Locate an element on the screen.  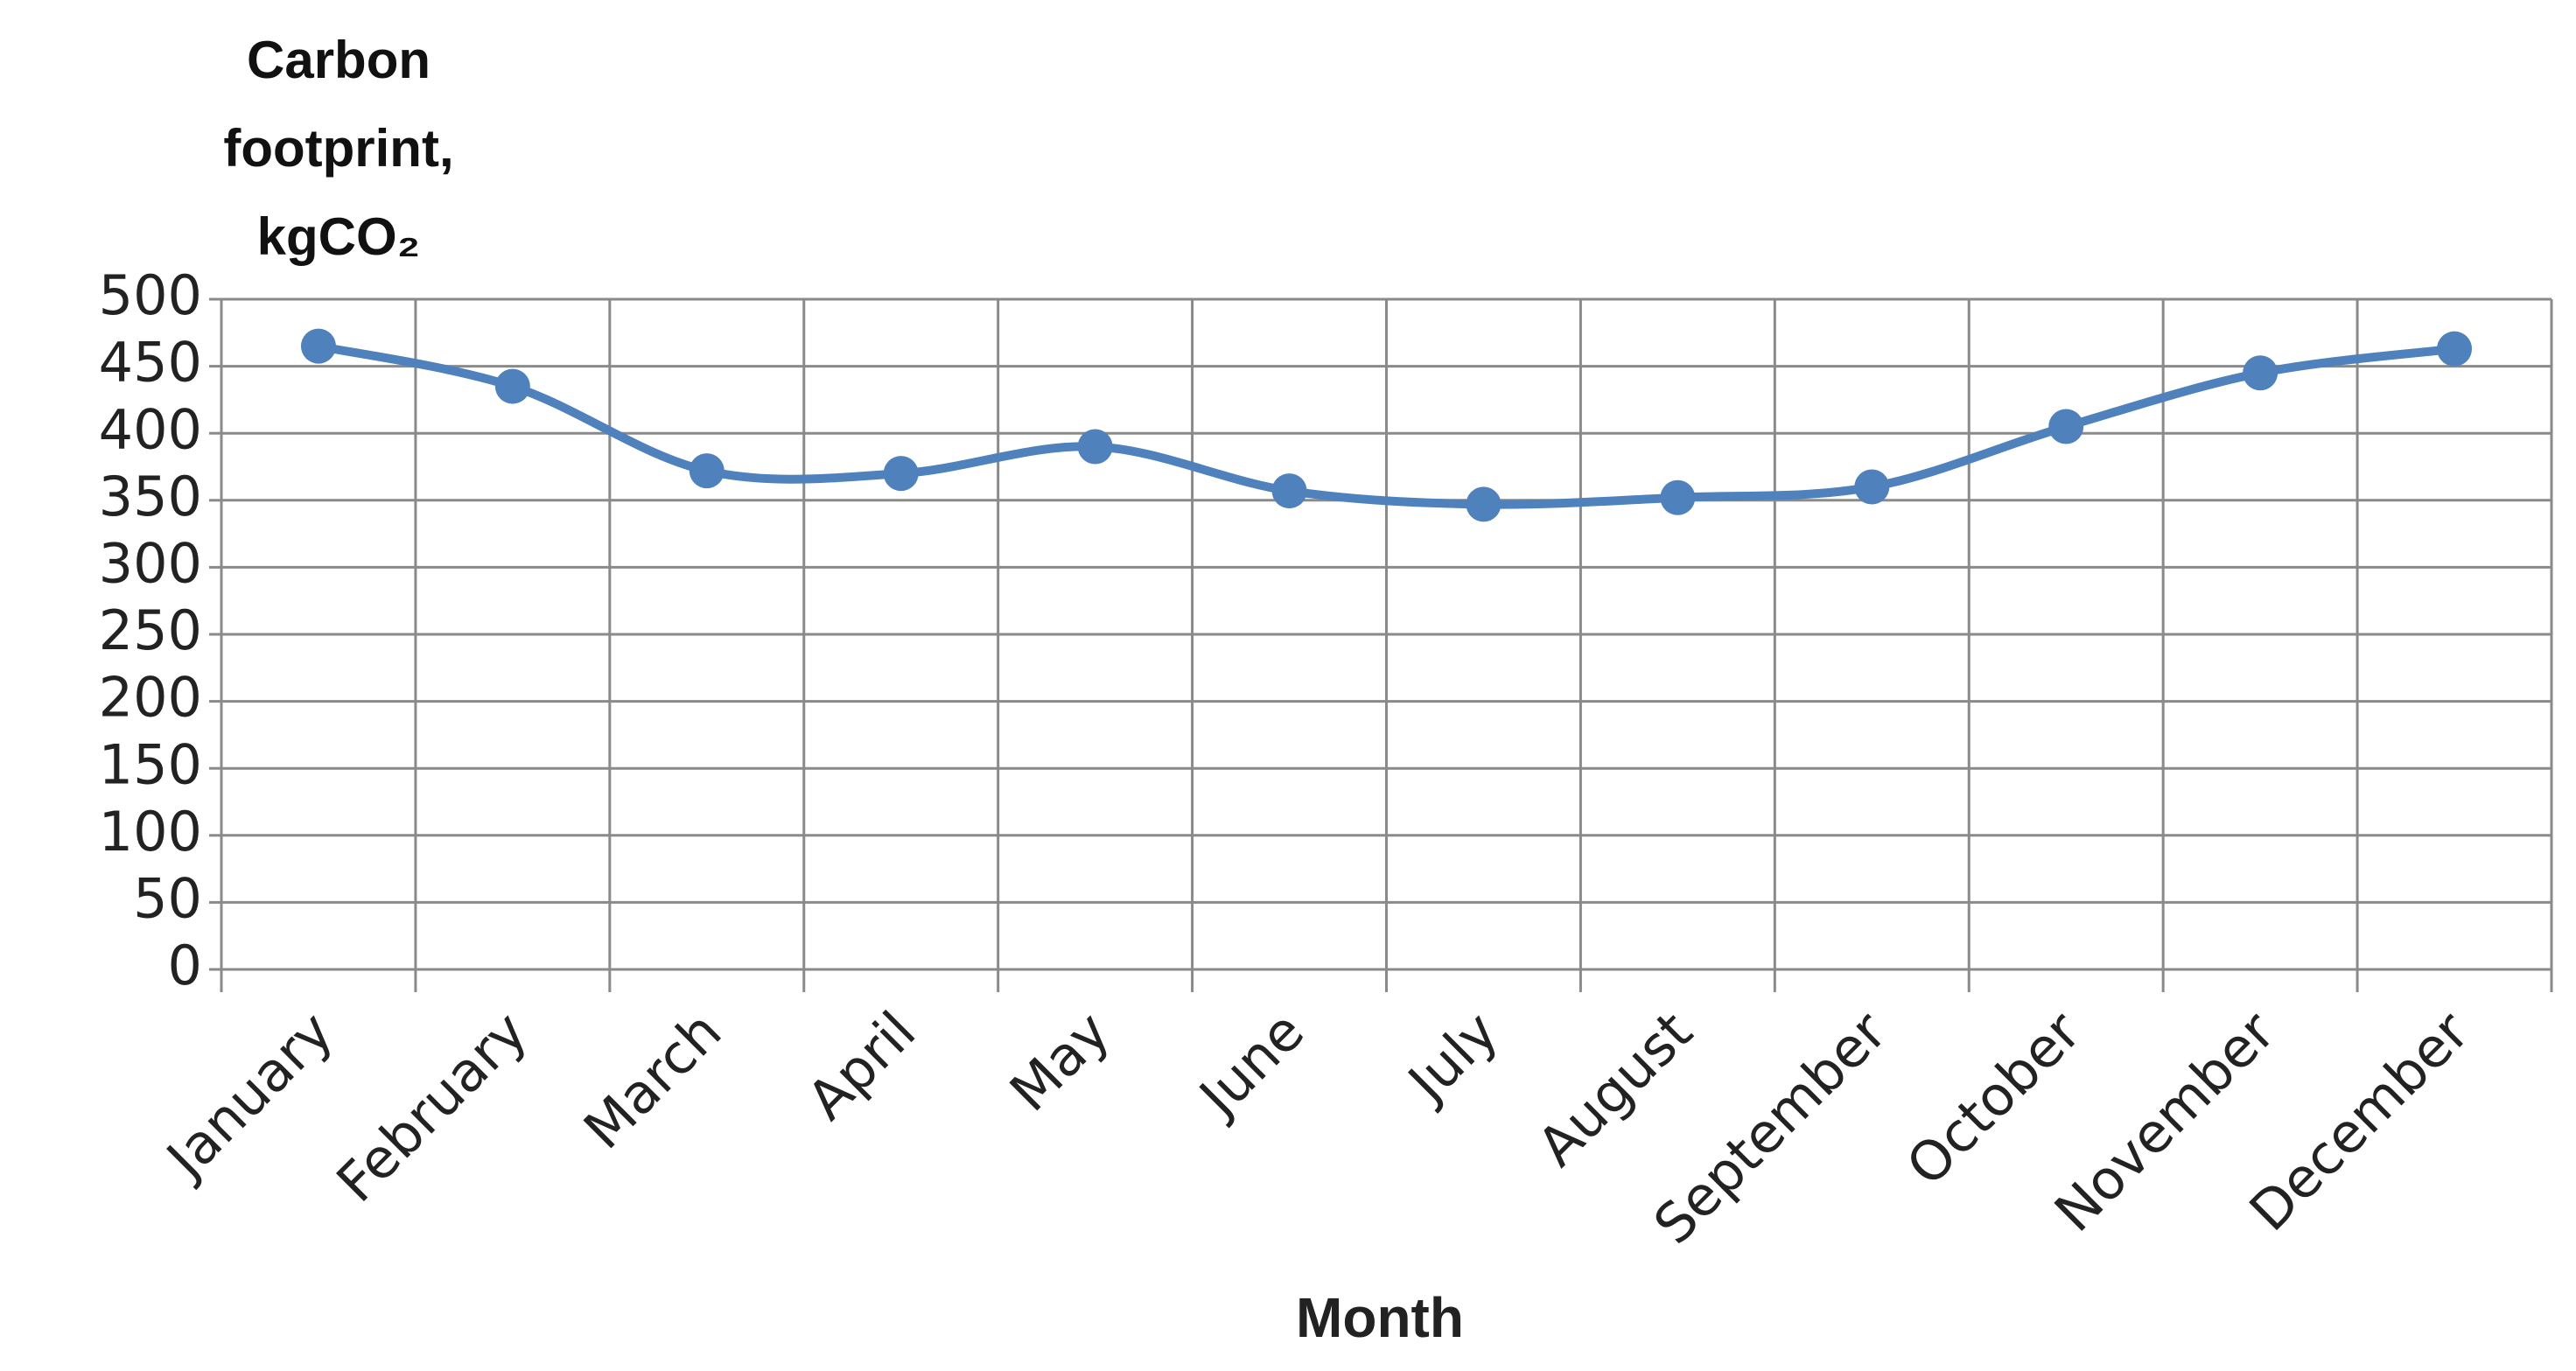
y-tick-label: 450 is located at coordinates (150, 363).